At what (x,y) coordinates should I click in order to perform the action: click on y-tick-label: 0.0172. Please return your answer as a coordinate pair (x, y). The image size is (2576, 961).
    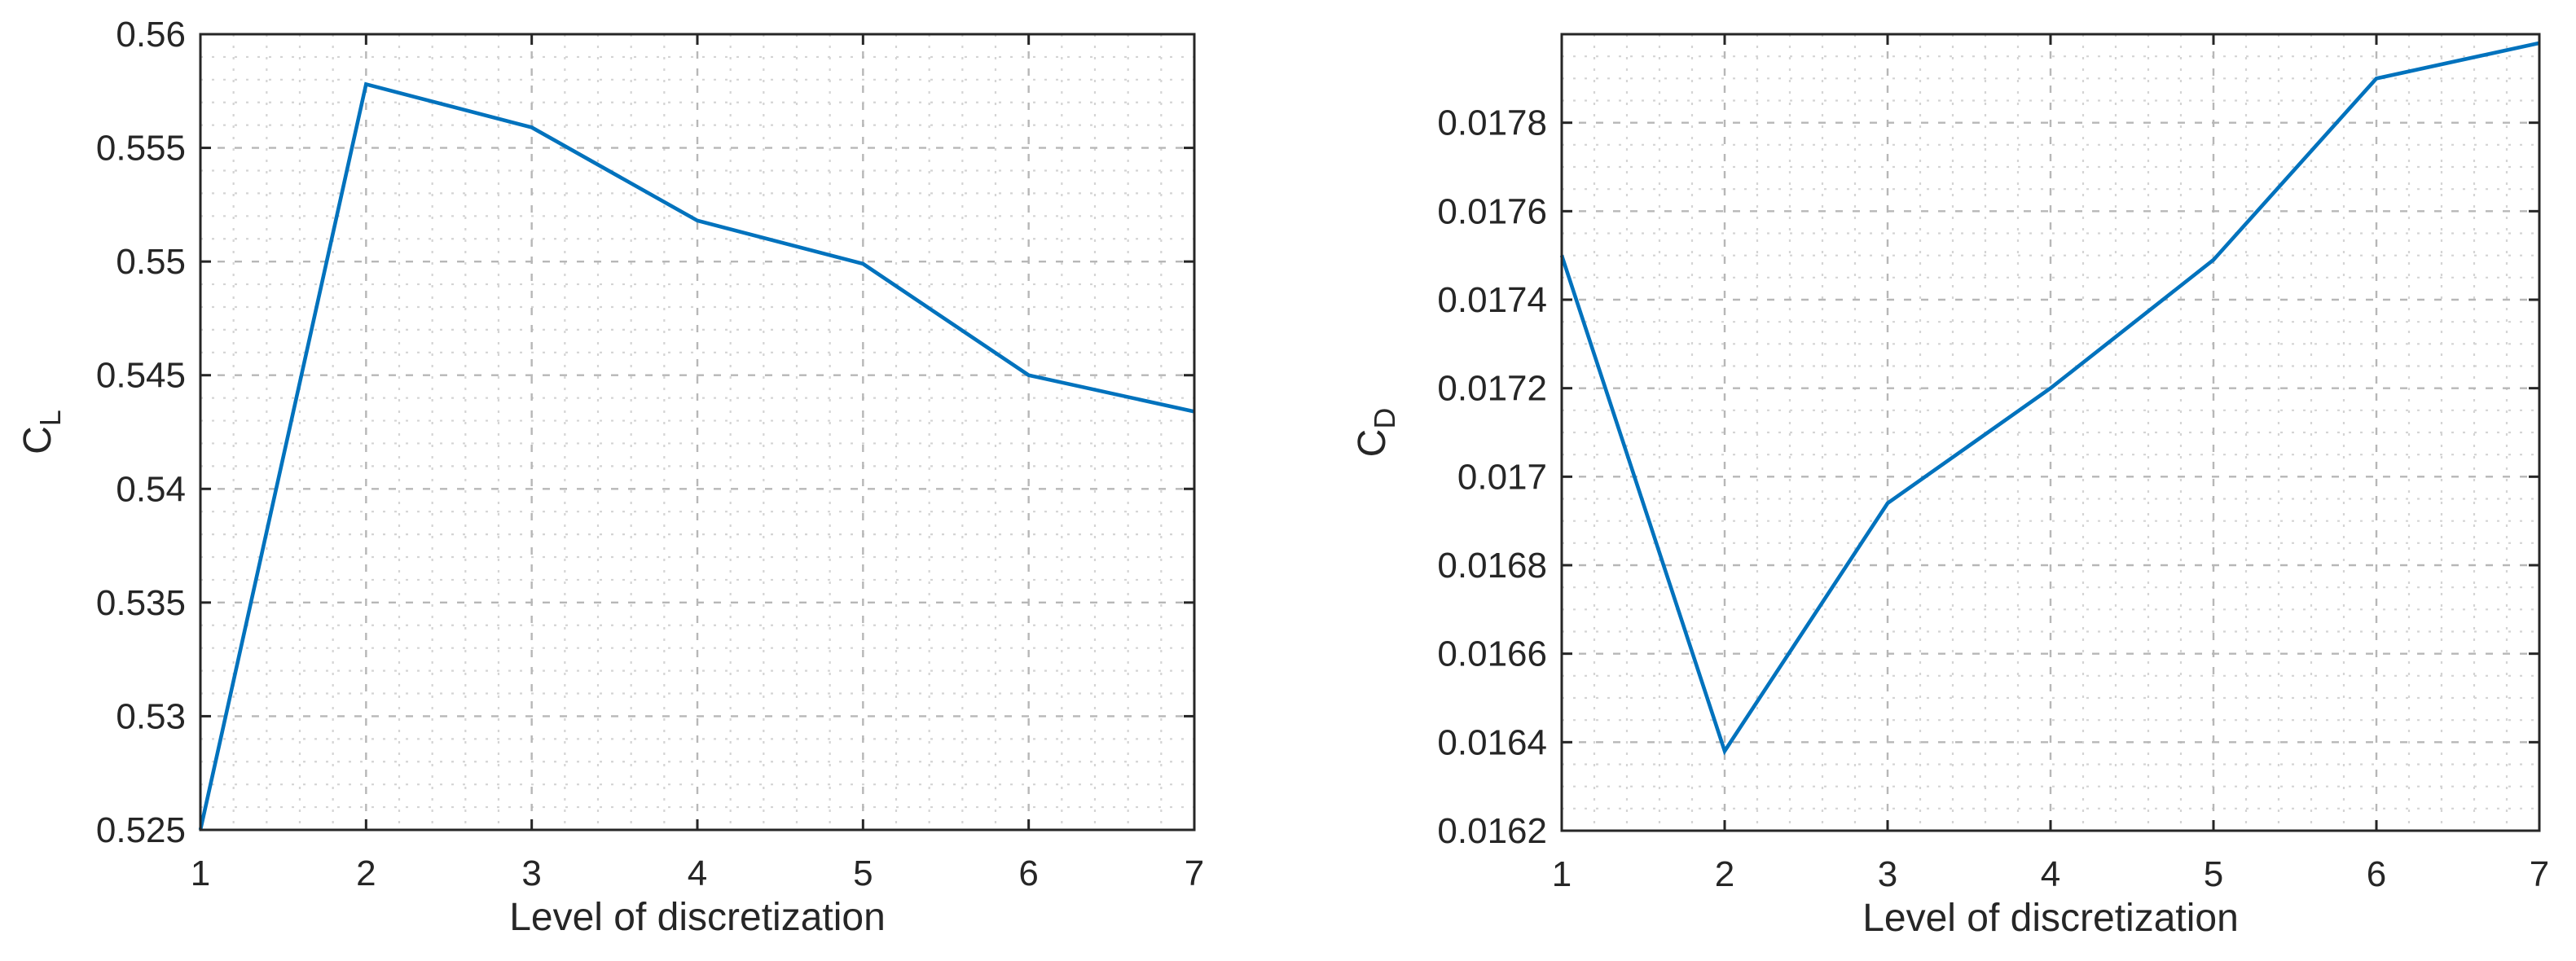
    Looking at the image, I should click on (1492, 389).